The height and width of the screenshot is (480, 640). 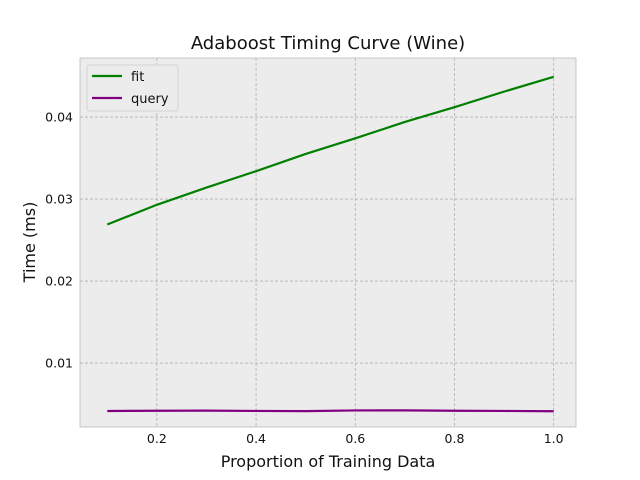 What do you see at coordinates (132, 88) in the screenshot?
I see `legend: fit query` at bounding box center [132, 88].